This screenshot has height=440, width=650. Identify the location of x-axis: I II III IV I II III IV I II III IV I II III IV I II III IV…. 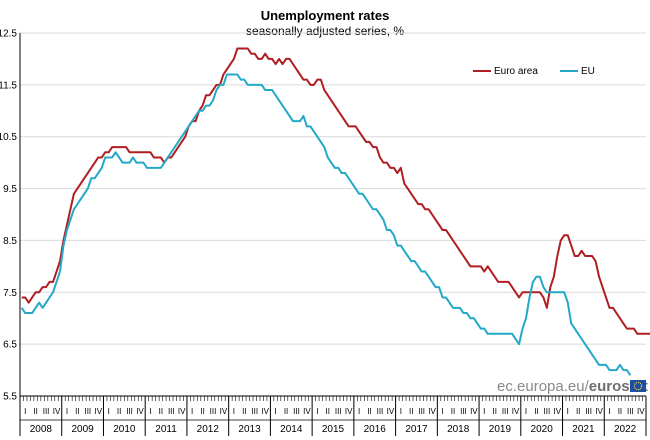
(333, 415).